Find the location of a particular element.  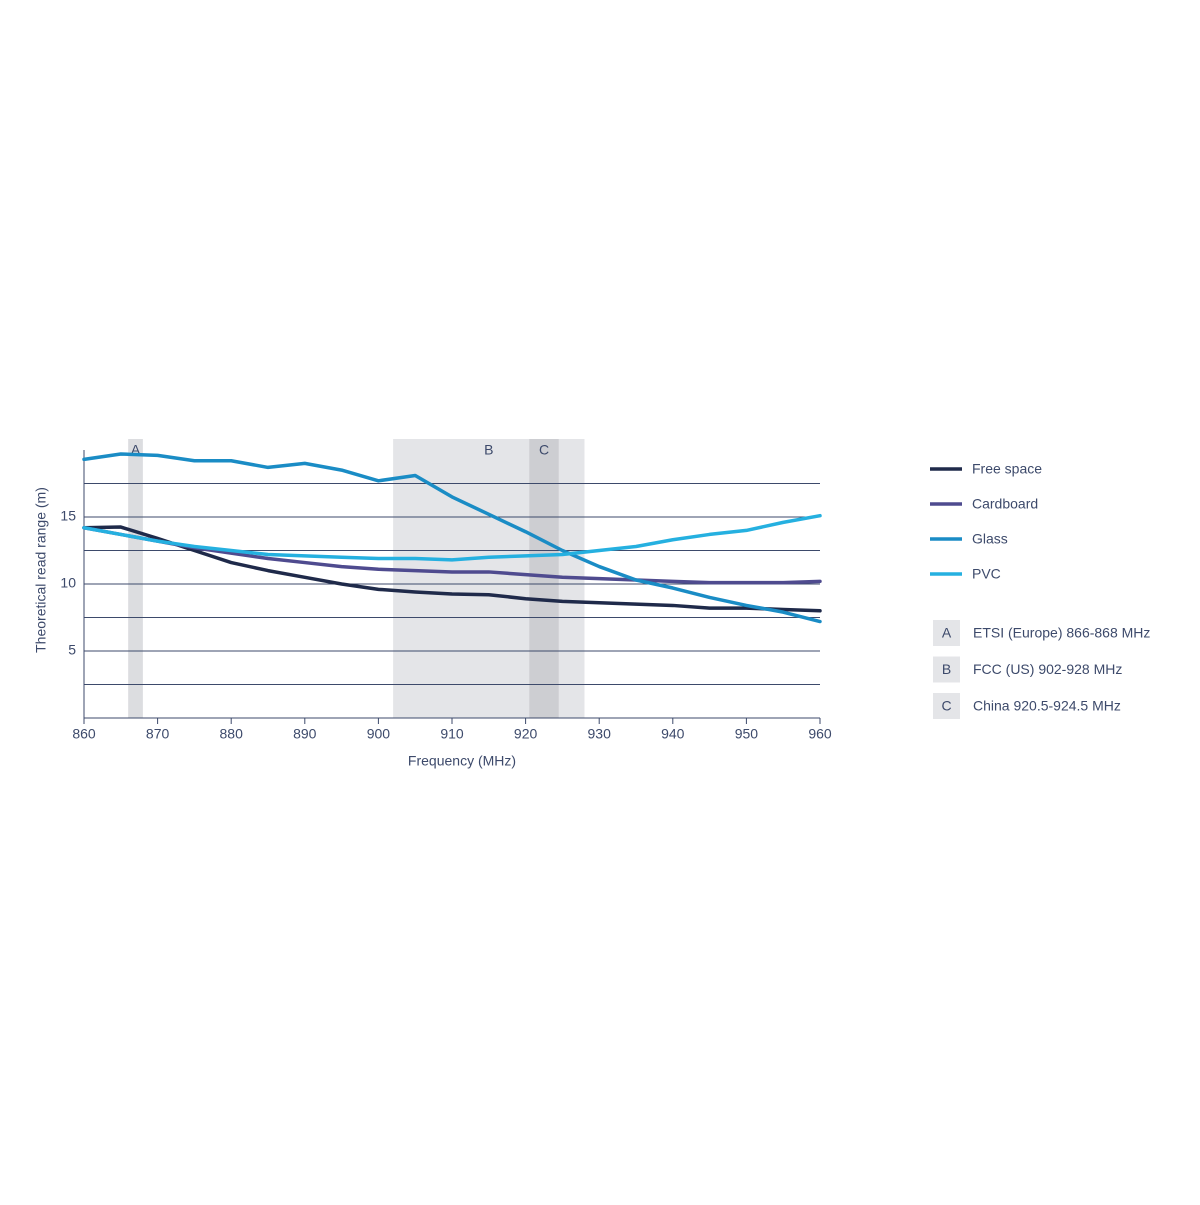

legend-band-letter: C is located at coordinates (946, 706).